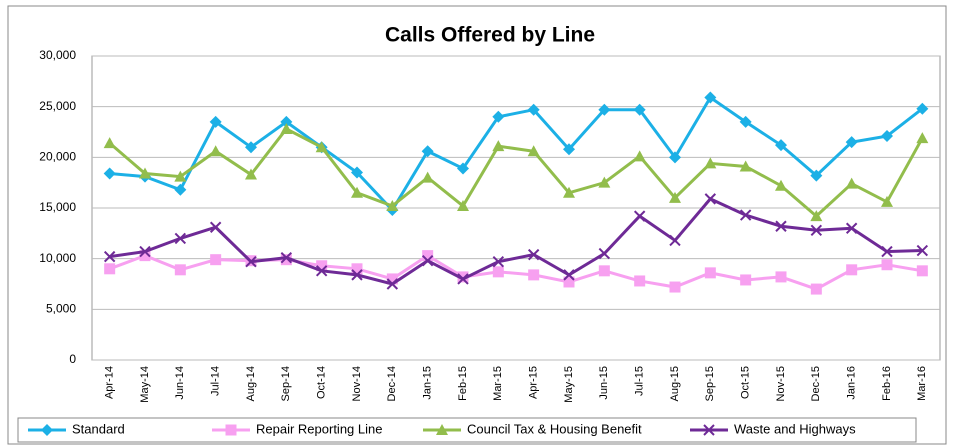 This screenshot has height=445, width=953. Describe the element at coordinates (72, 359) in the screenshot. I see `y-tick-label: 0` at that location.